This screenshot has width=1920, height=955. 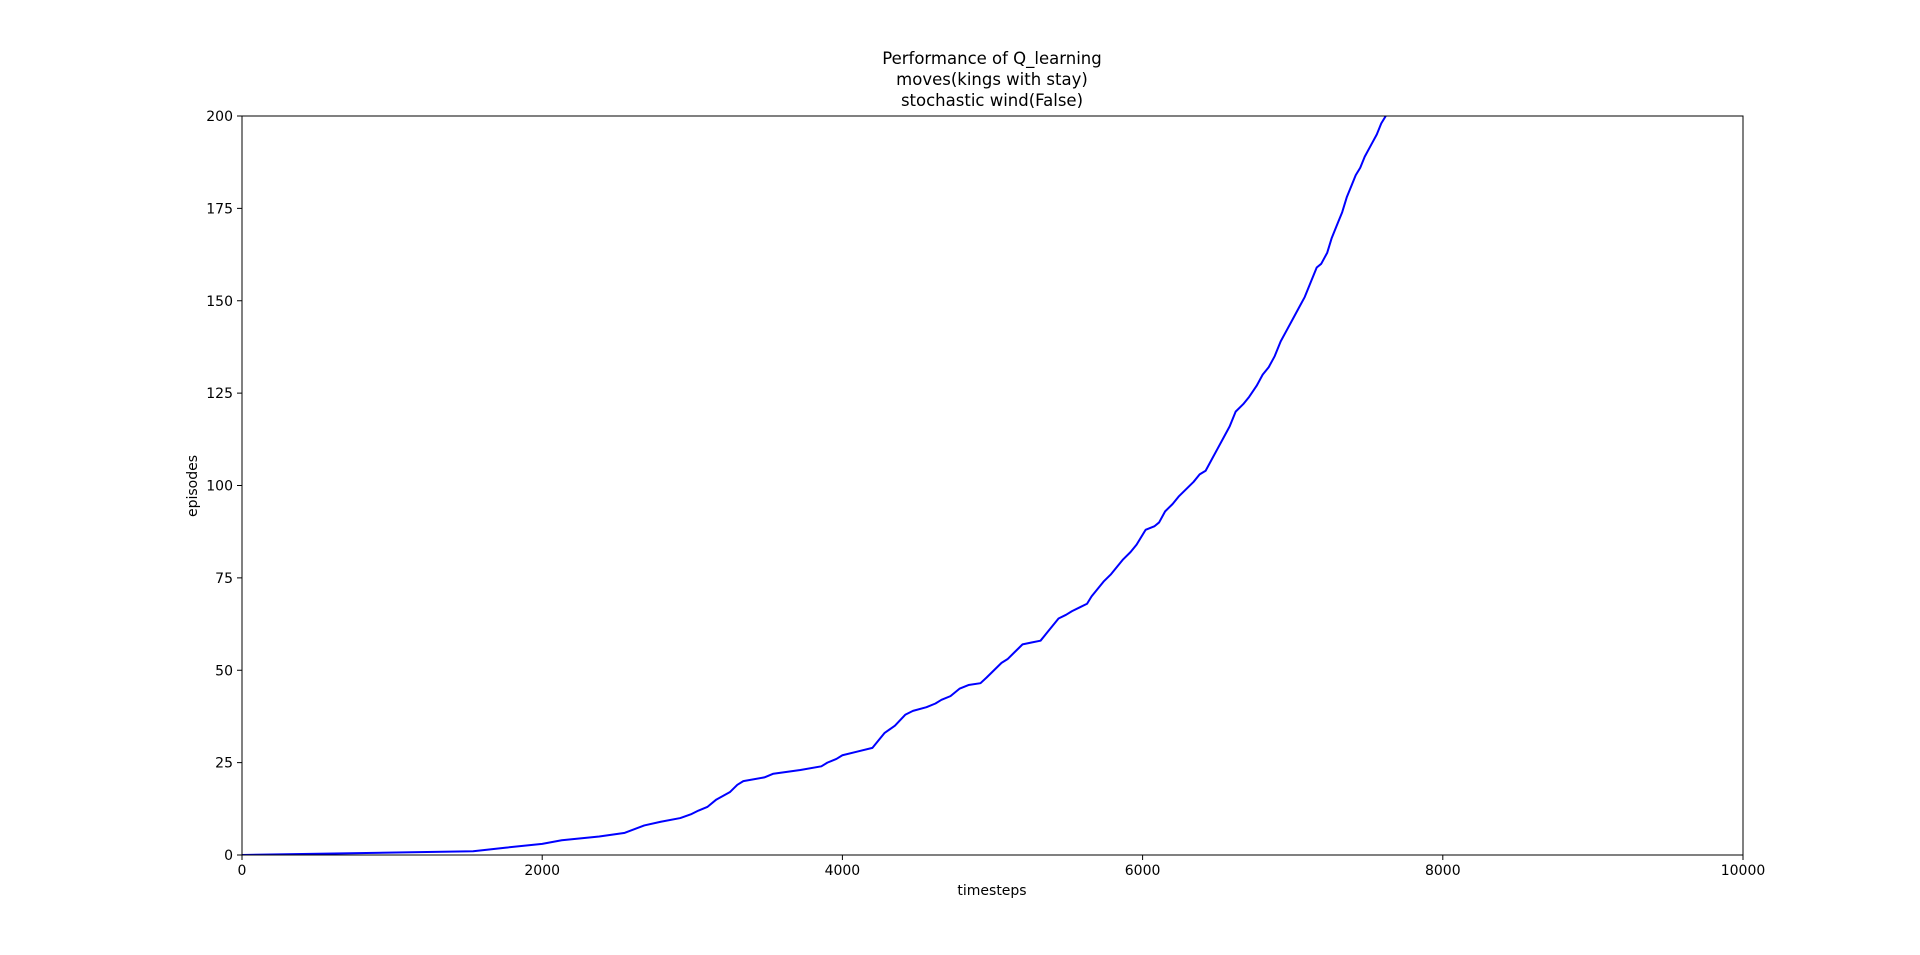 I want to click on y-tick-label: 150, so click(x=219, y=302).